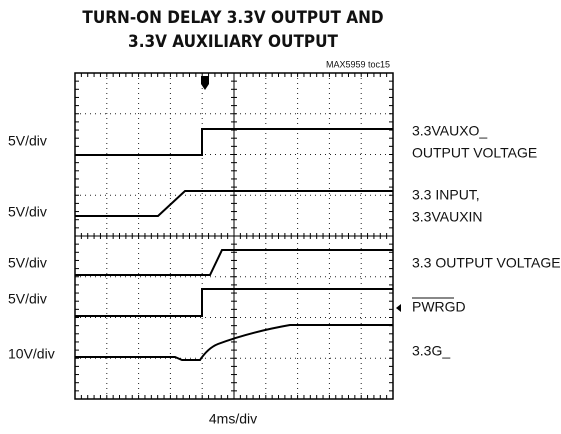  What do you see at coordinates (233, 42) in the screenshot?
I see `title-line: 3.3V AUXILIARY OUTPUT` at bounding box center [233, 42].